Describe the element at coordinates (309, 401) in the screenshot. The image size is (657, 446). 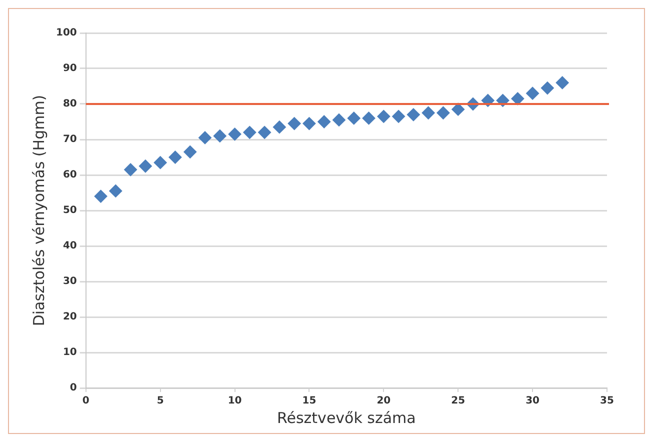
I see `x-tick-label: 15` at that location.